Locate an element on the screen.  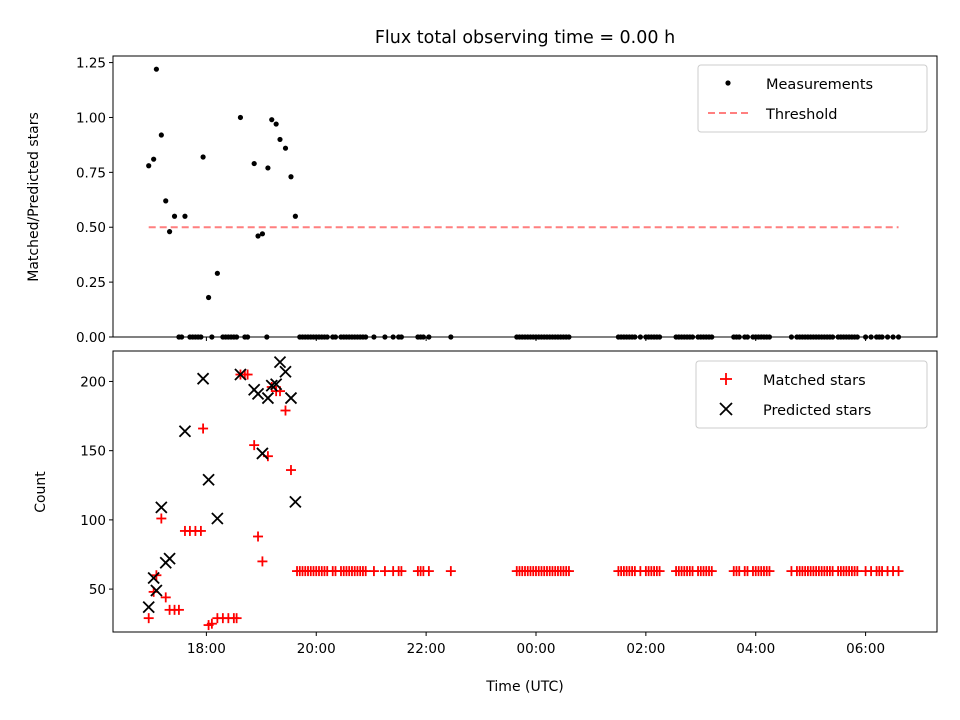
chart-title: Flux total observing time = 0.00 h is located at coordinates (525, 38).